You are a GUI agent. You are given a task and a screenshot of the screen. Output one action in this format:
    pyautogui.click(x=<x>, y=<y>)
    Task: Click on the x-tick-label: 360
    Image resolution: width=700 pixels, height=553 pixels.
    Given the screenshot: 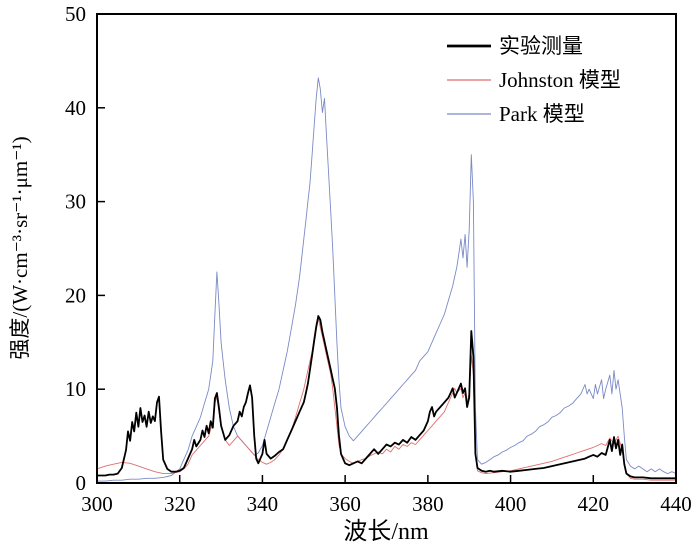 What is the action you would take?
    pyautogui.click(x=345, y=504)
    